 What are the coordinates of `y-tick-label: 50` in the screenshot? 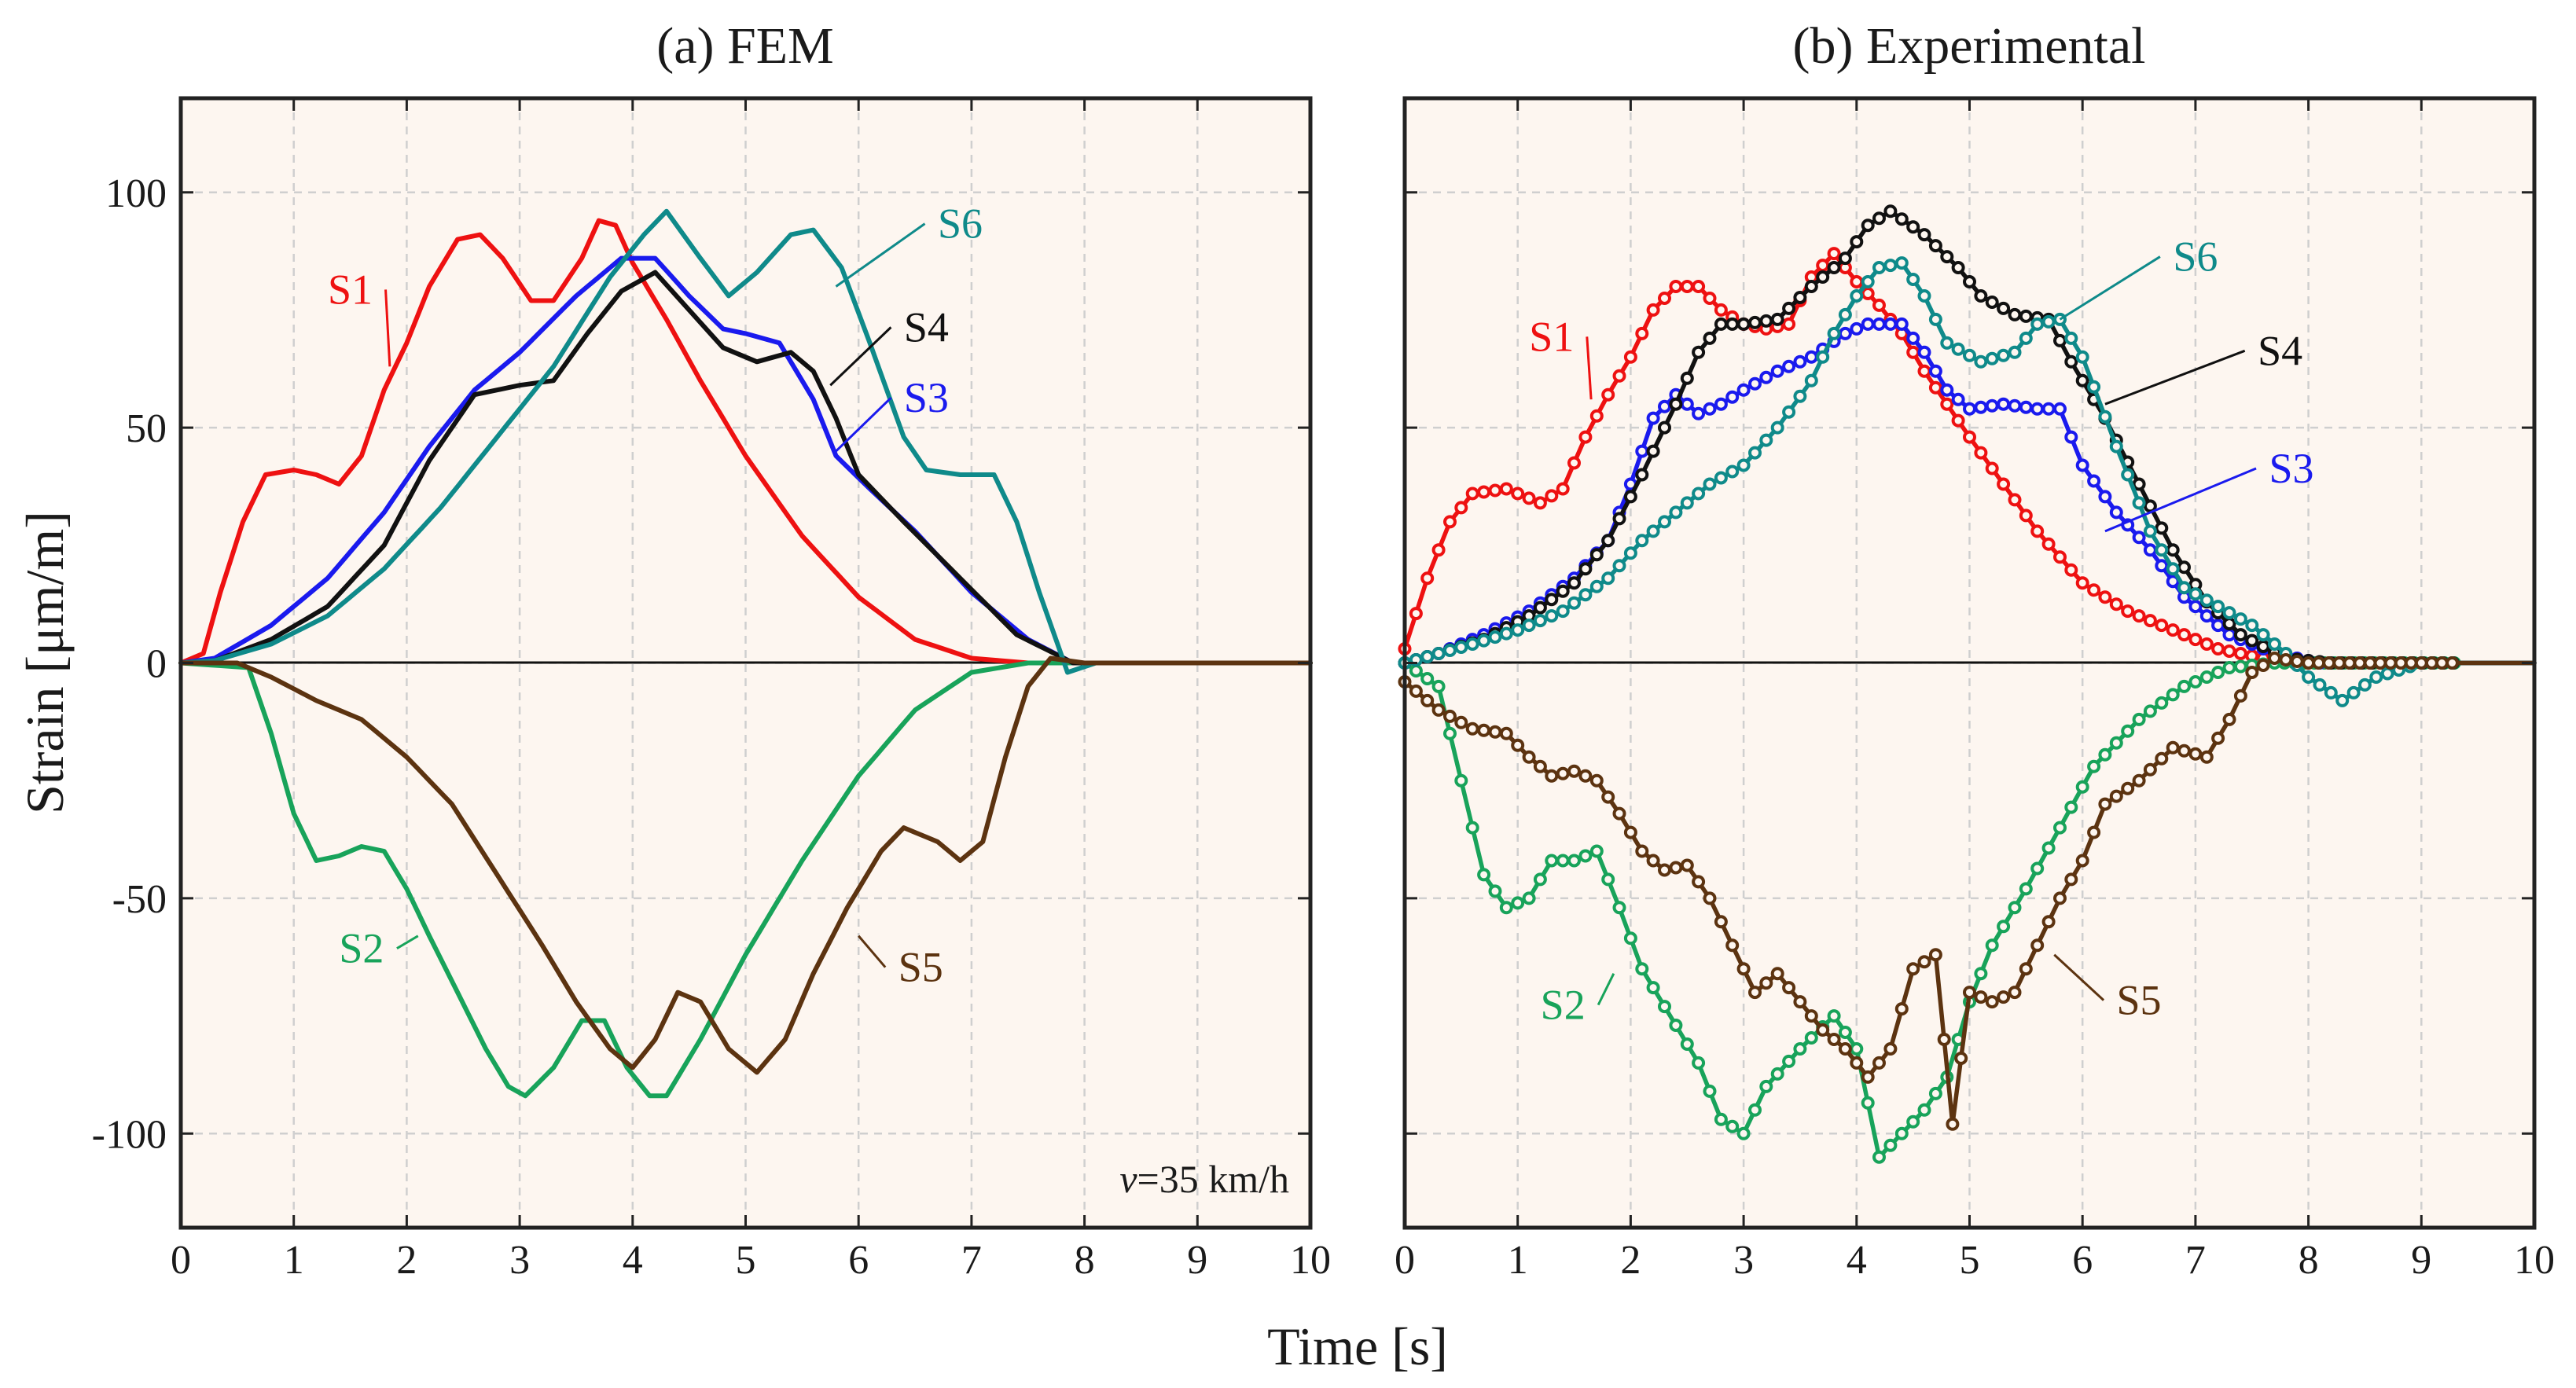 It's located at (146, 428).